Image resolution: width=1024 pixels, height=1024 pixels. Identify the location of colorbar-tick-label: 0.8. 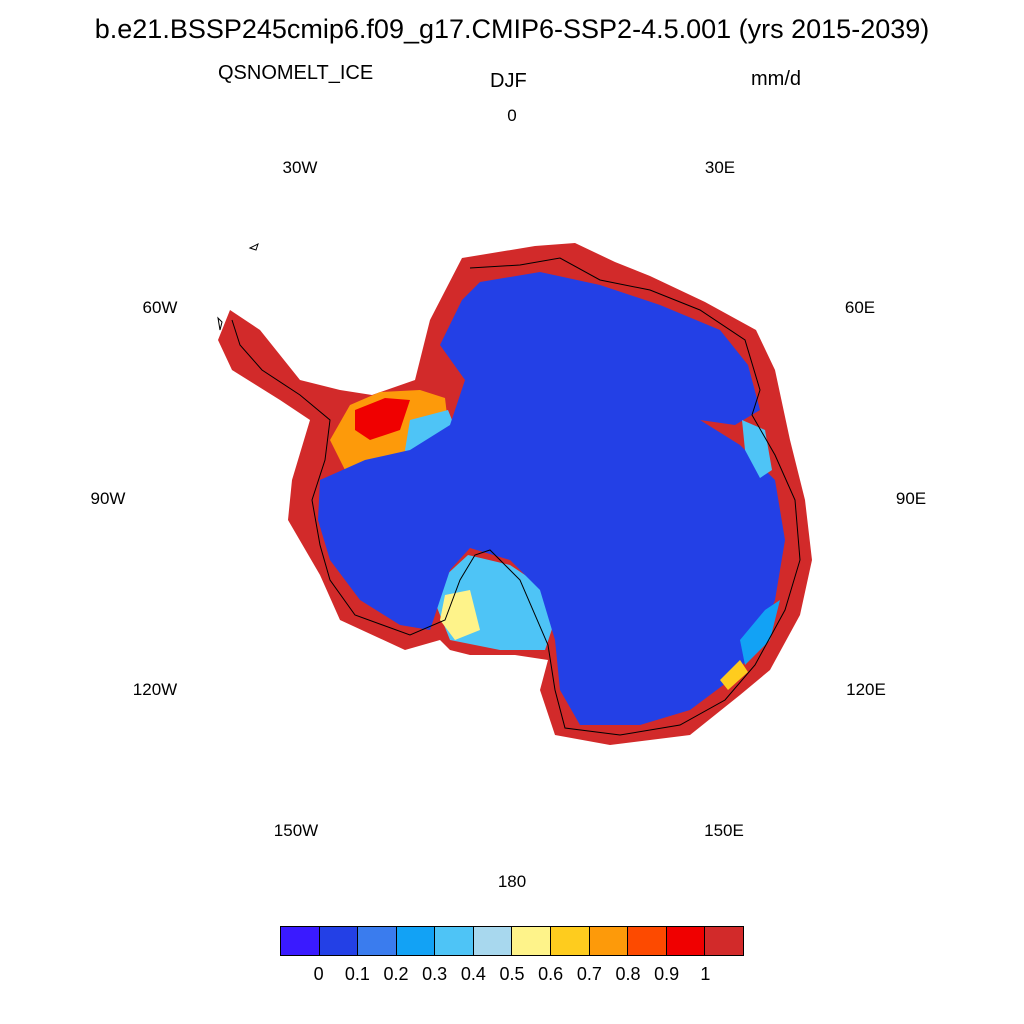
(628, 974).